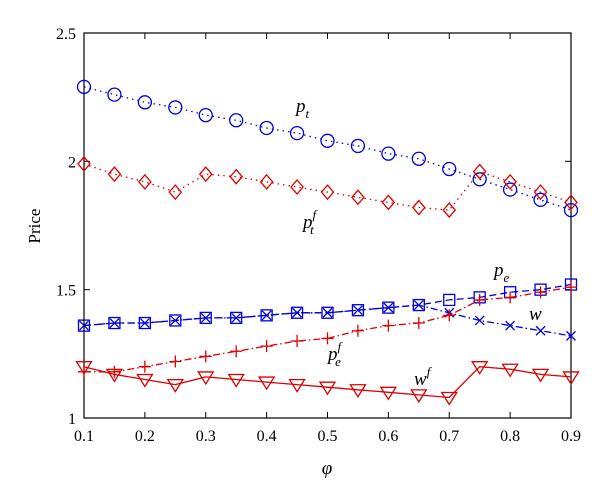 The image size is (600, 504). I want to click on x-tick-label: 0.6, so click(388, 436).